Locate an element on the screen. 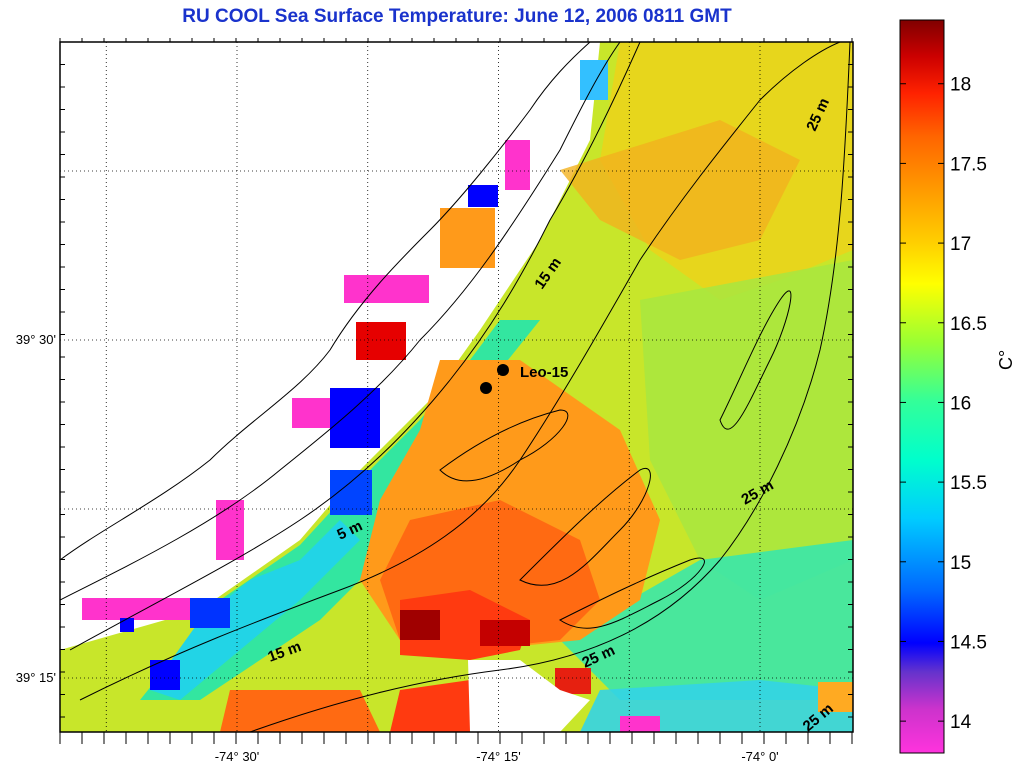  colorbar-tick-label: 16 is located at coordinates (960, 403).